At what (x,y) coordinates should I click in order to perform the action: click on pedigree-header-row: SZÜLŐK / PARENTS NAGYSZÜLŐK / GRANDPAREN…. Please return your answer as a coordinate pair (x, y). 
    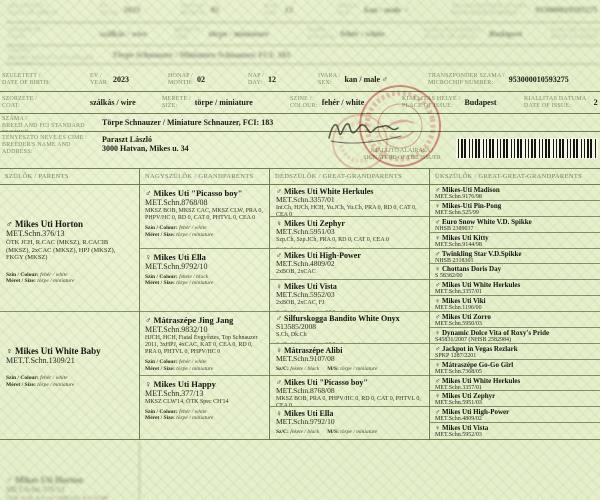
    Looking at the image, I should click on (300, 176).